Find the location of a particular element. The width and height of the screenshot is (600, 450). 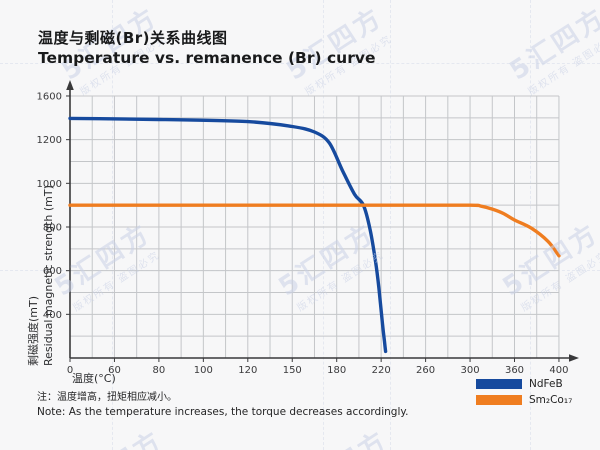

legend-label-sm2co17: Sm₂Co₁₇ is located at coordinates (551, 400).